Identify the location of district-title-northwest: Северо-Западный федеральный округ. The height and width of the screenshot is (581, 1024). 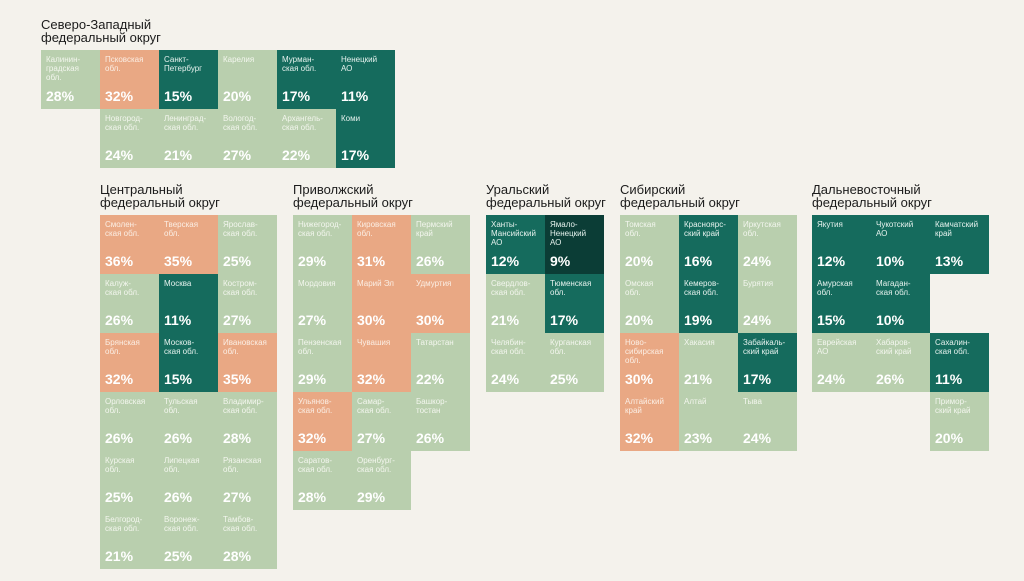
(101, 31).